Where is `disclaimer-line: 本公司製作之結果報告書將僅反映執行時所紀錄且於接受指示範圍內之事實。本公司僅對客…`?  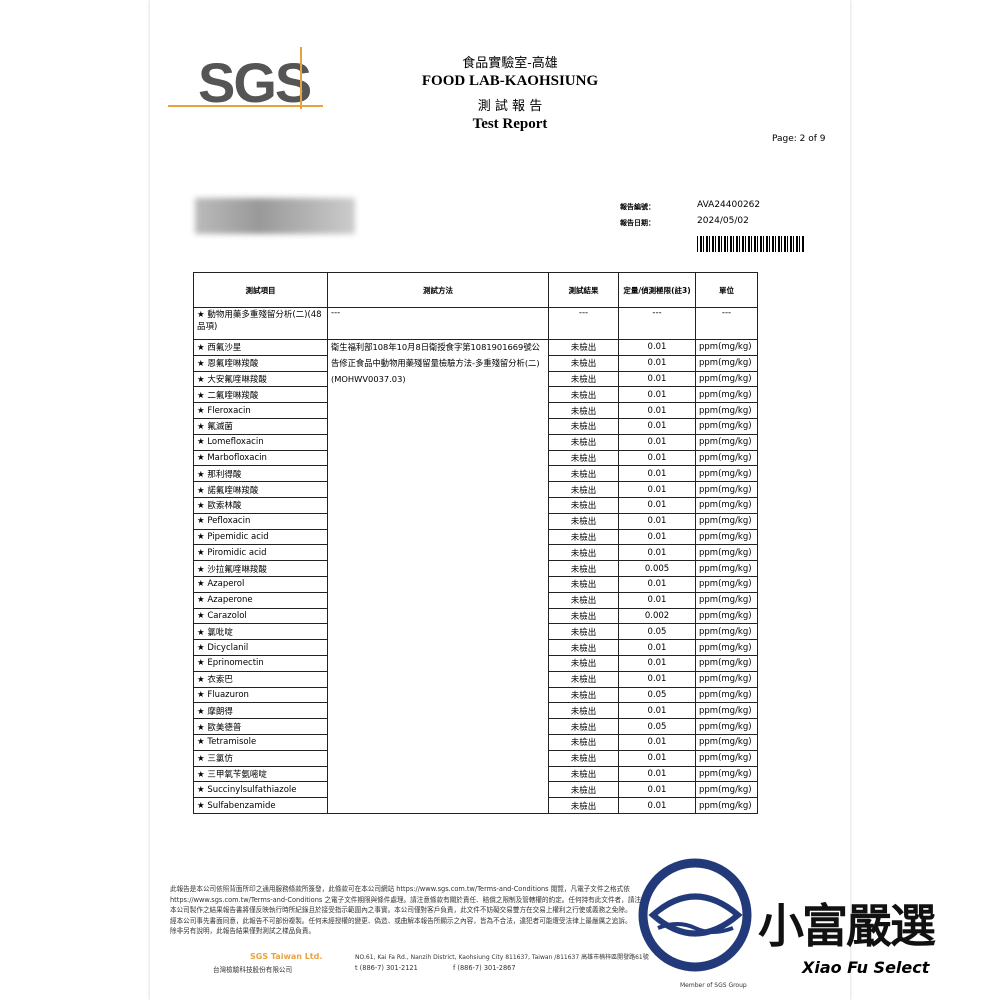 disclaimer-line: 本公司製作之結果報告書將僅反映執行時所紀錄且於接受指示範圍內之事實。本公司僅對客… is located at coordinates (401, 910).